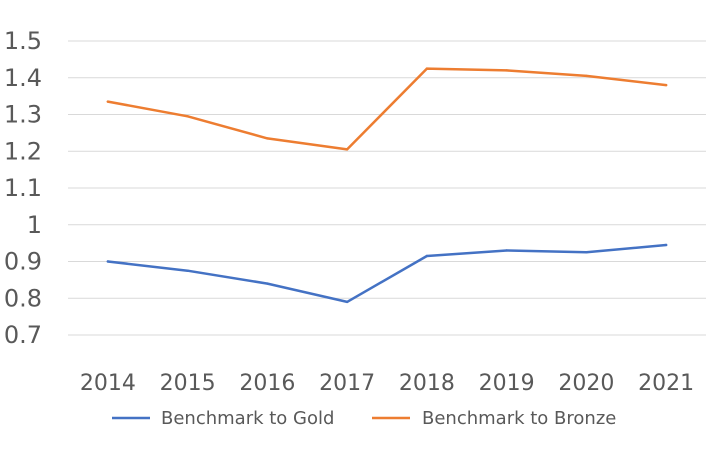  Describe the element at coordinates (507, 383) in the screenshot. I see `x-tick-label: 2019` at that location.